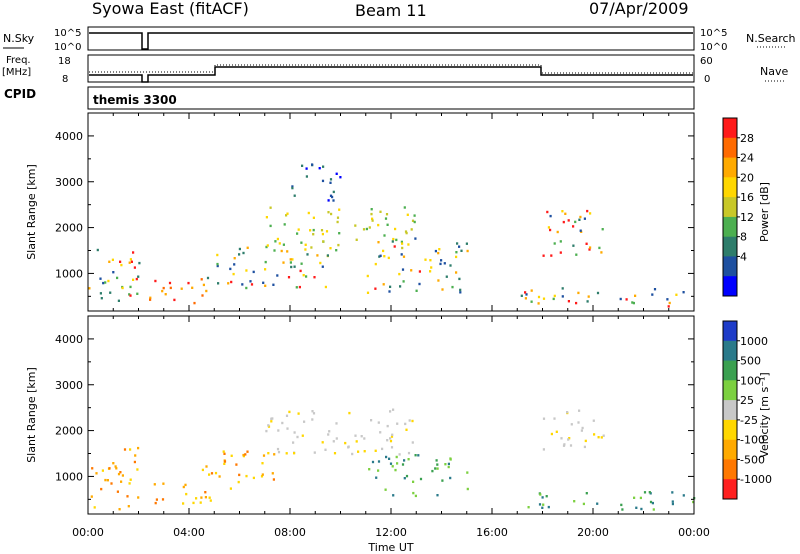 The width and height of the screenshot is (800, 554). I want to click on y-tick-label: 1000, so click(69, 273).